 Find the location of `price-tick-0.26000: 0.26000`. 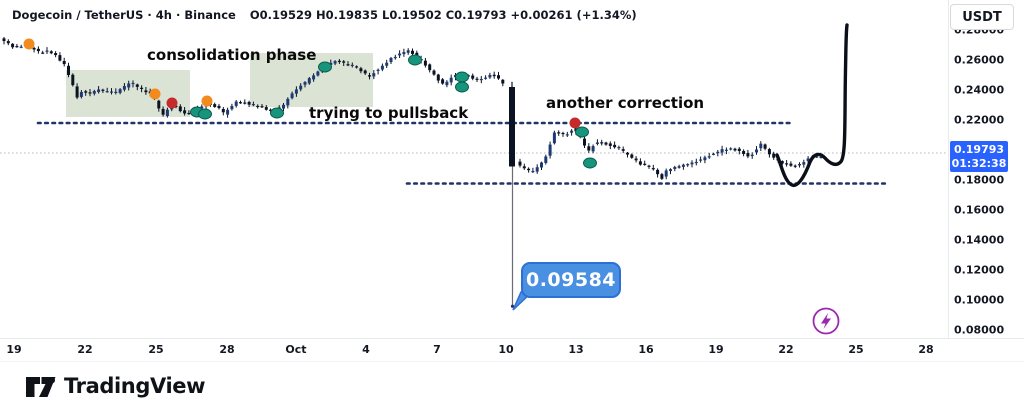

price-tick-0.26000: 0.26000 is located at coordinates (979, 60).